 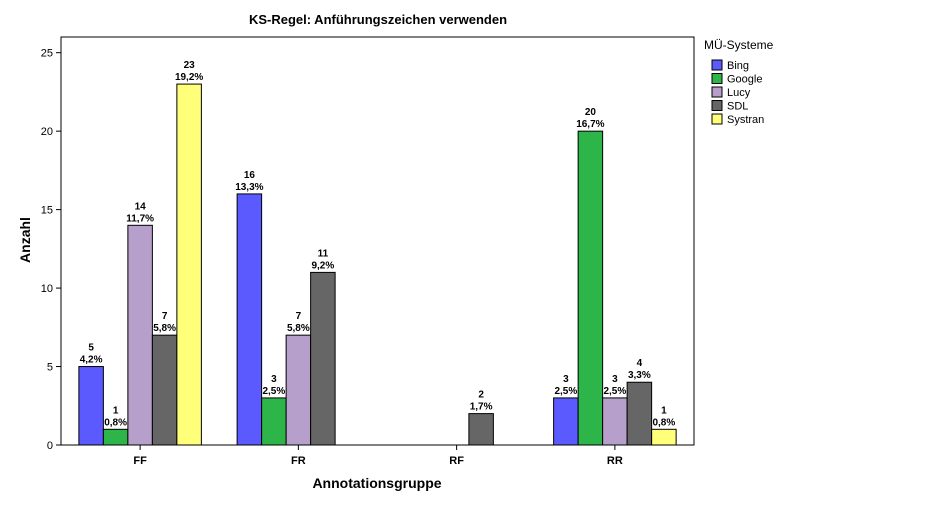 I want to click on data-label-percent: 4,2%, so click(x=91, y=360).